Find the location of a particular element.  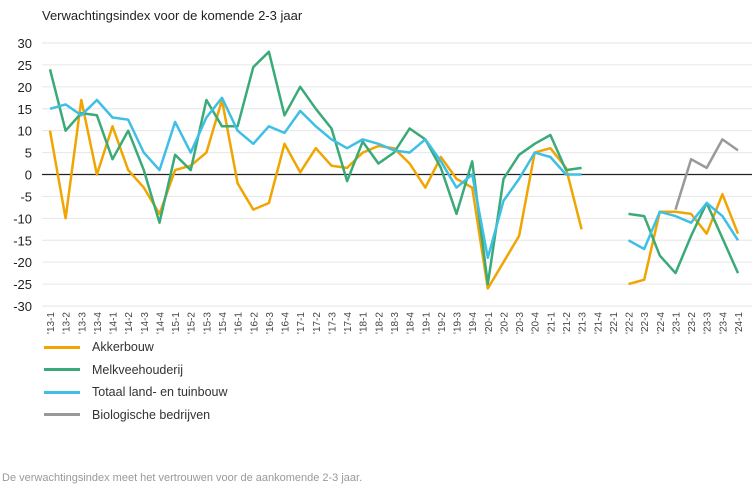

x-tick-label: '19-4 is located at coordinates (473, 323).